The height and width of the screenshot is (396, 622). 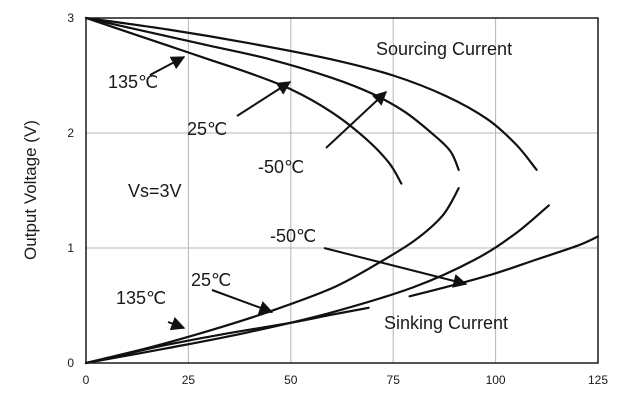 What do you see at coordinates (356, 120) in the screenshot?
I see `arrow-source-minus50` at bounding box center [356, 120].